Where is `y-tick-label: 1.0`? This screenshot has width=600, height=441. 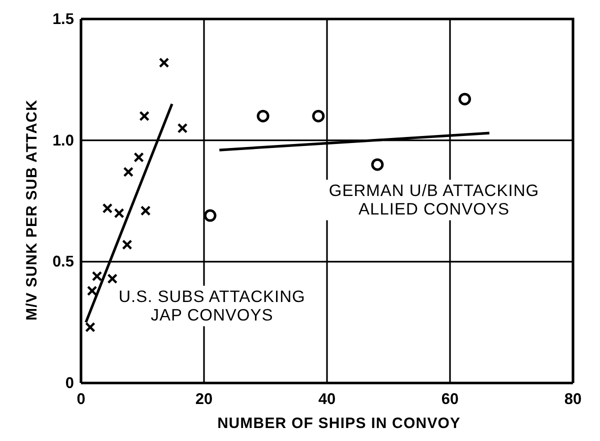
y-tick-label: 1.0 is located at coordinates (63, 141).